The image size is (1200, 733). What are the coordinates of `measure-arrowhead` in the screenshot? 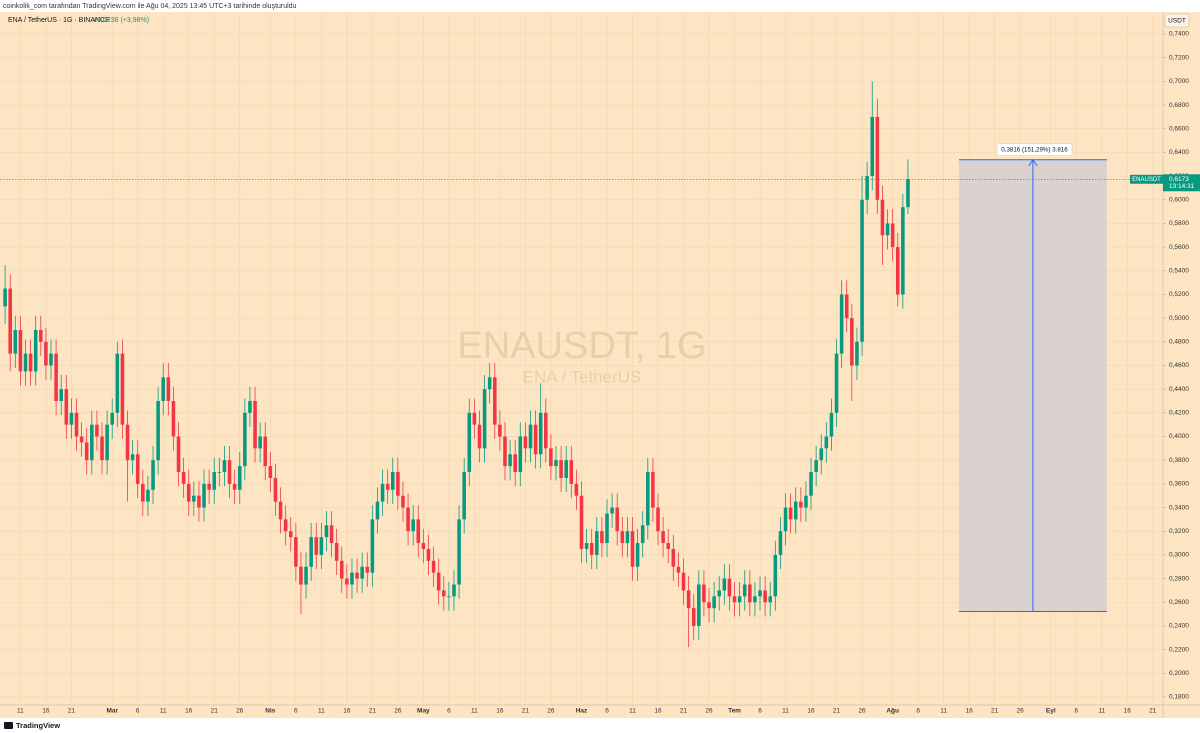 It's located at (1033, 162).